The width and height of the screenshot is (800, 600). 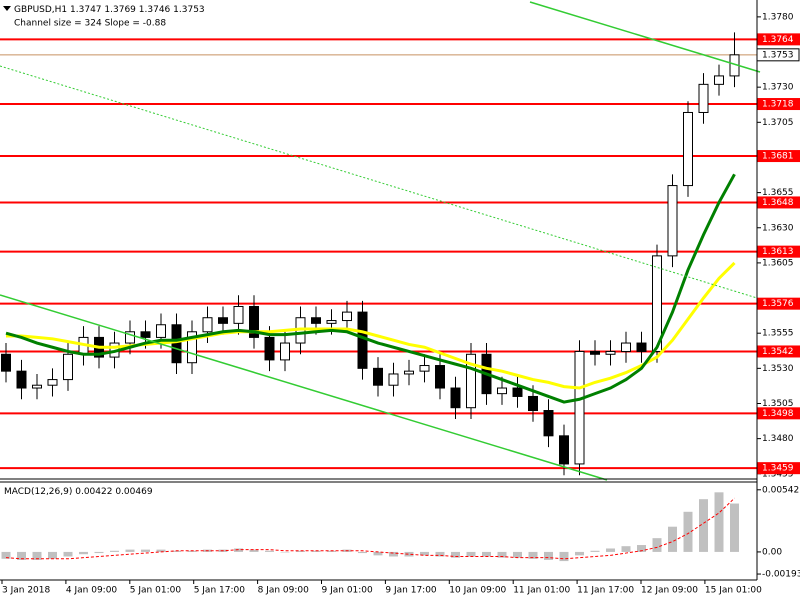 What do you see at coordinates (93, 492) in the screenshot?
I see `macd-value: 0.00422` at bounding box center [93, 492].